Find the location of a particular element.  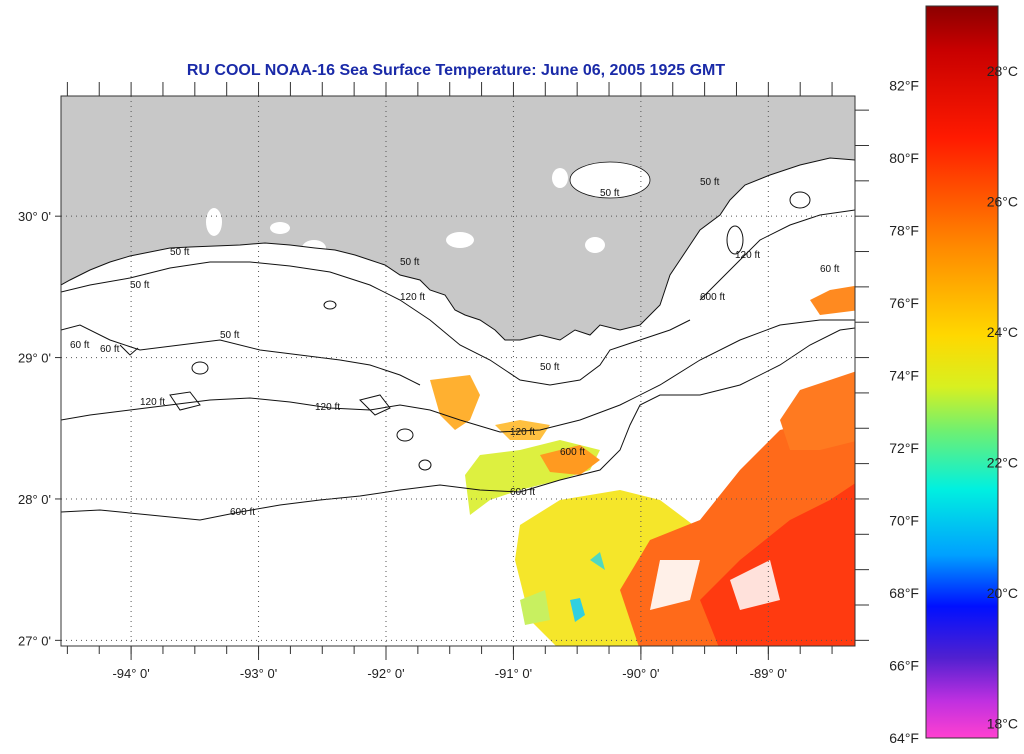

lon-tick-label: -92° 0' is located at coordinates (385, 673).